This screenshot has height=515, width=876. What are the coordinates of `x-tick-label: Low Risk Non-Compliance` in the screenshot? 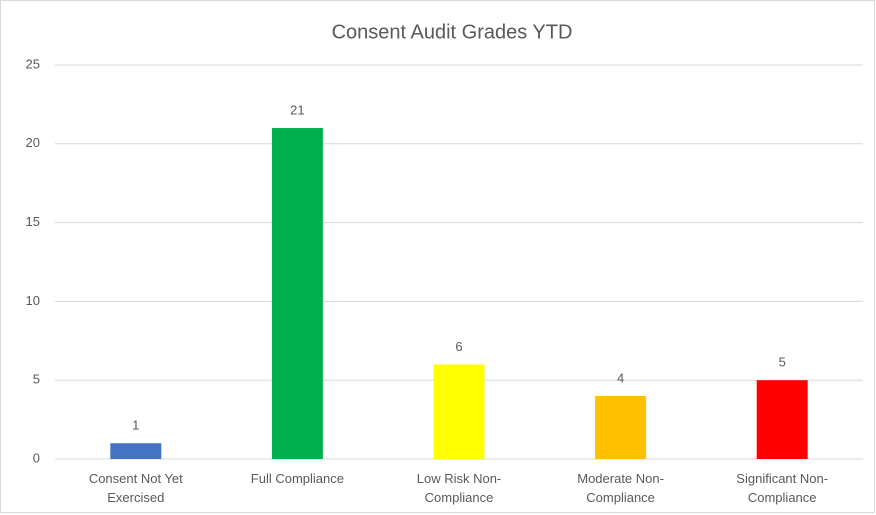 It's located at (459, 488).